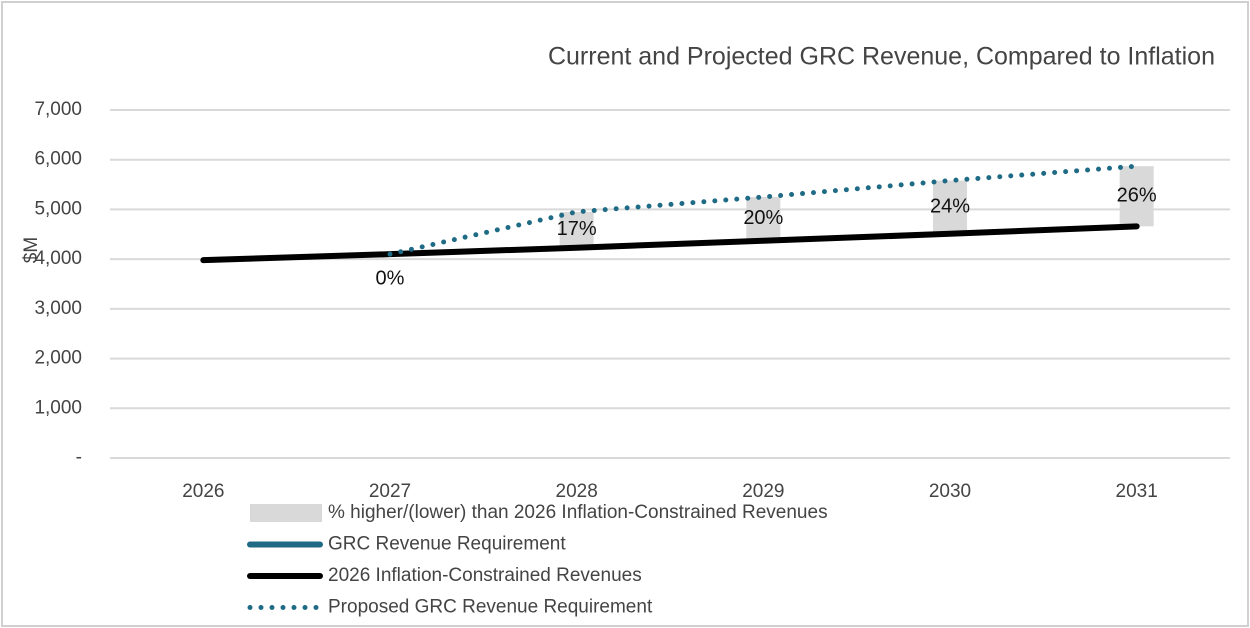  What do you see at coordinates (1137, 491) in the screenshot?
I see `x-tick-label: 2031` at bounding box center [1137, 491].